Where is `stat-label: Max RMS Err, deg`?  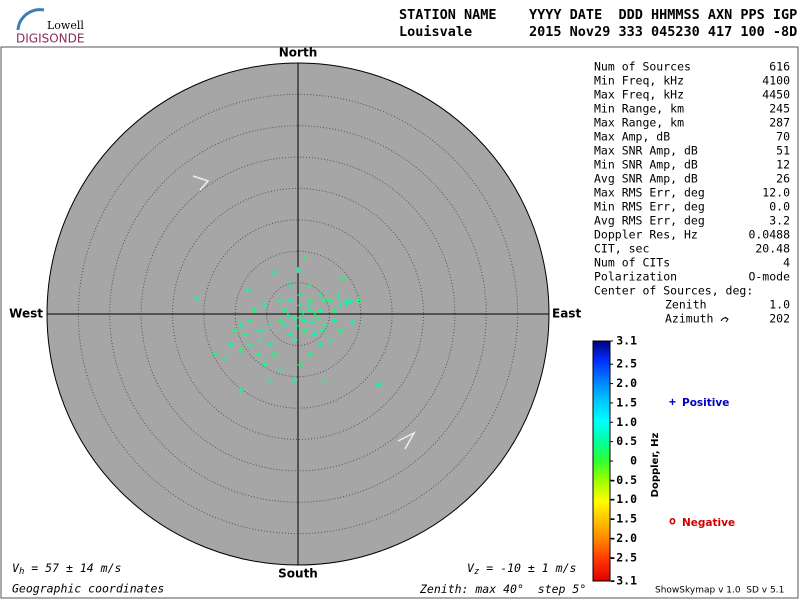 stat-label: Max RMS Err, deg is located at coordinates (649, 193).